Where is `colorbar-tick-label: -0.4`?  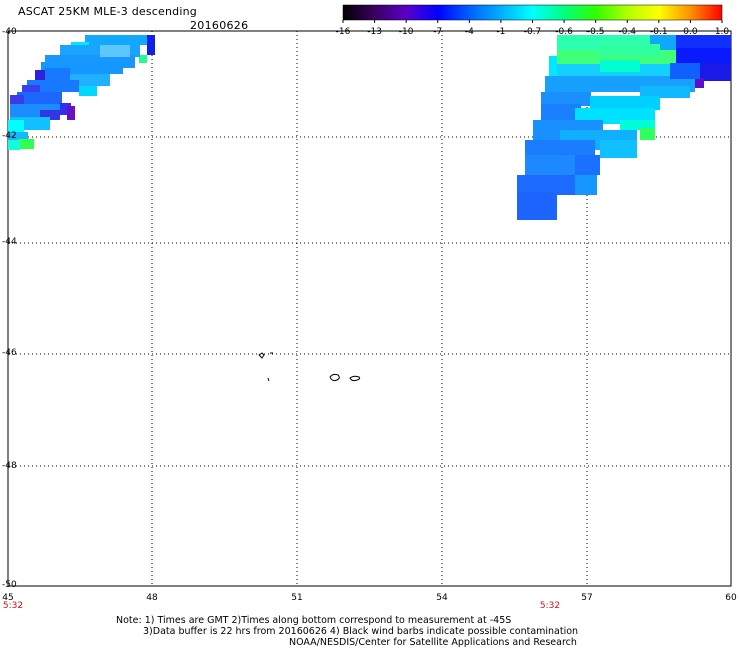 colorbar-tick-label: -0.4 is located at coordinates (627, 32).